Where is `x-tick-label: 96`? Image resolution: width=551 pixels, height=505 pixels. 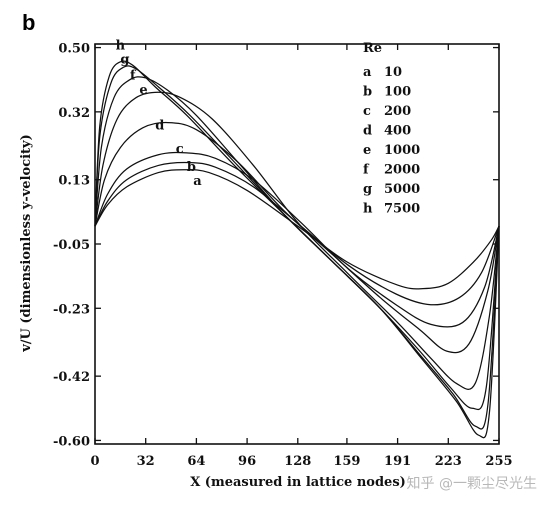
x-tick-label: 96 is located at coordinates (247, 461).